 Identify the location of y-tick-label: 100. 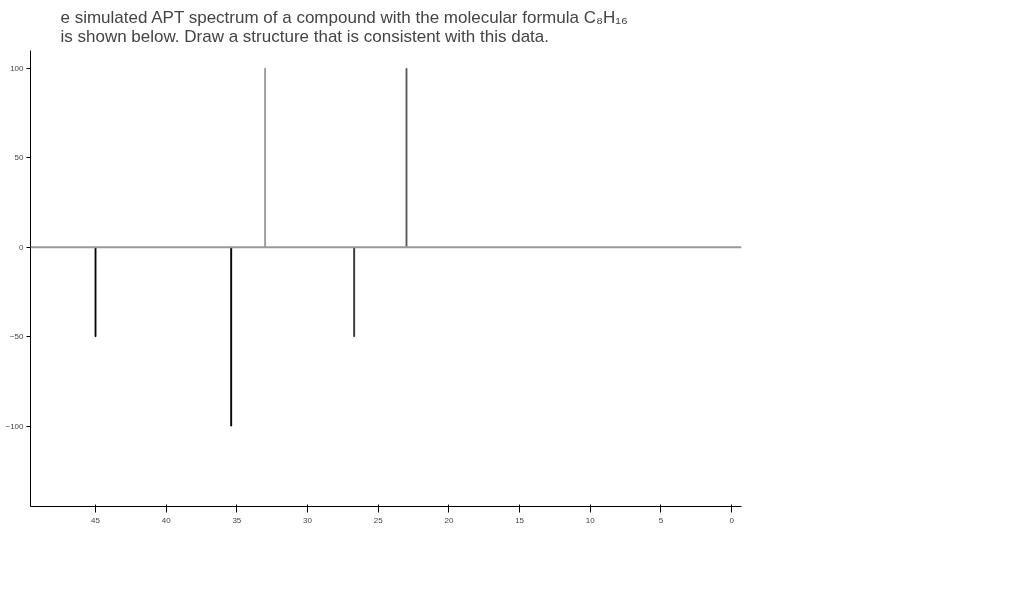
(17, 68).